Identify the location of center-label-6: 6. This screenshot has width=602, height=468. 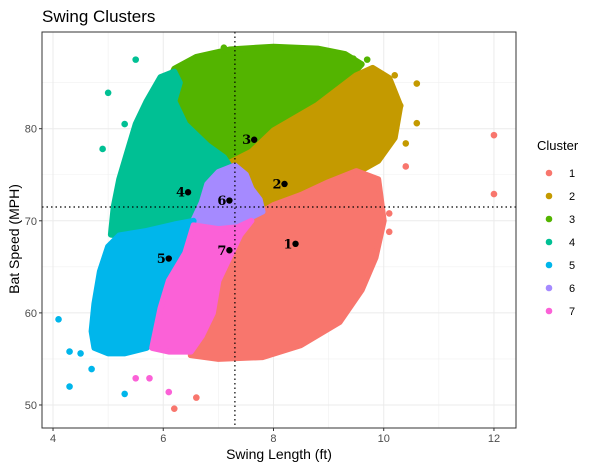
(221, 201).